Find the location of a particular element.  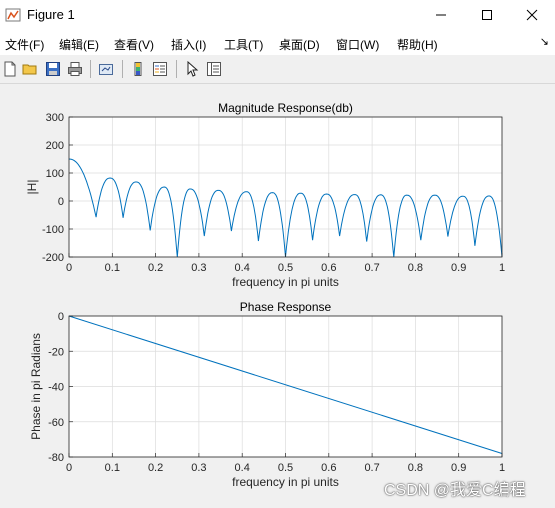

printer-icon is located at coordinates (75, 69).